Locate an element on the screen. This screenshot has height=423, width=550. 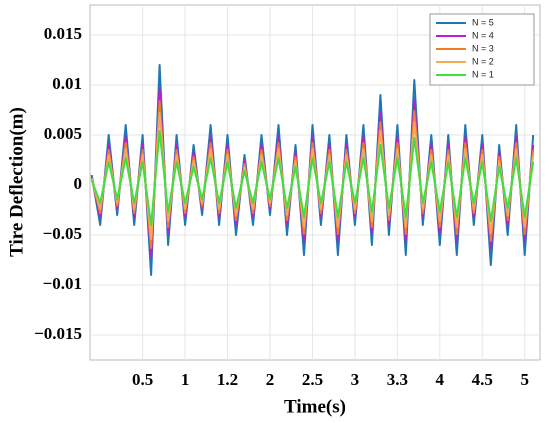
x-tick-label: 2 is located at coordinates (270, 379).